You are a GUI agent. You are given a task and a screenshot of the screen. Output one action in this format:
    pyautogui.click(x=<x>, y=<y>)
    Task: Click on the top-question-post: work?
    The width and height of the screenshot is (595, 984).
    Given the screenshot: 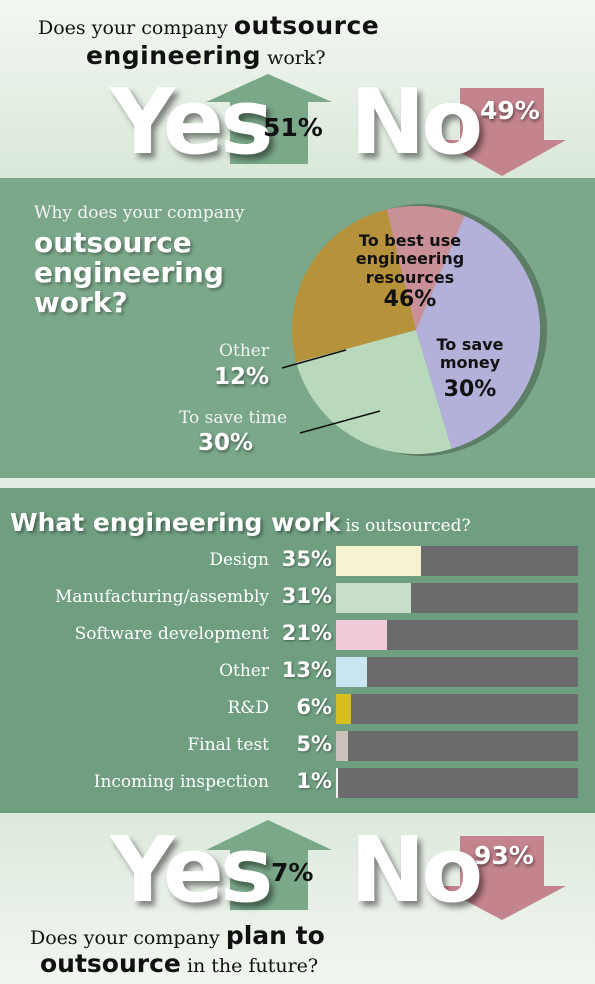 What is the action you would take?
    pyautogui.click(x=296, y=58)
    